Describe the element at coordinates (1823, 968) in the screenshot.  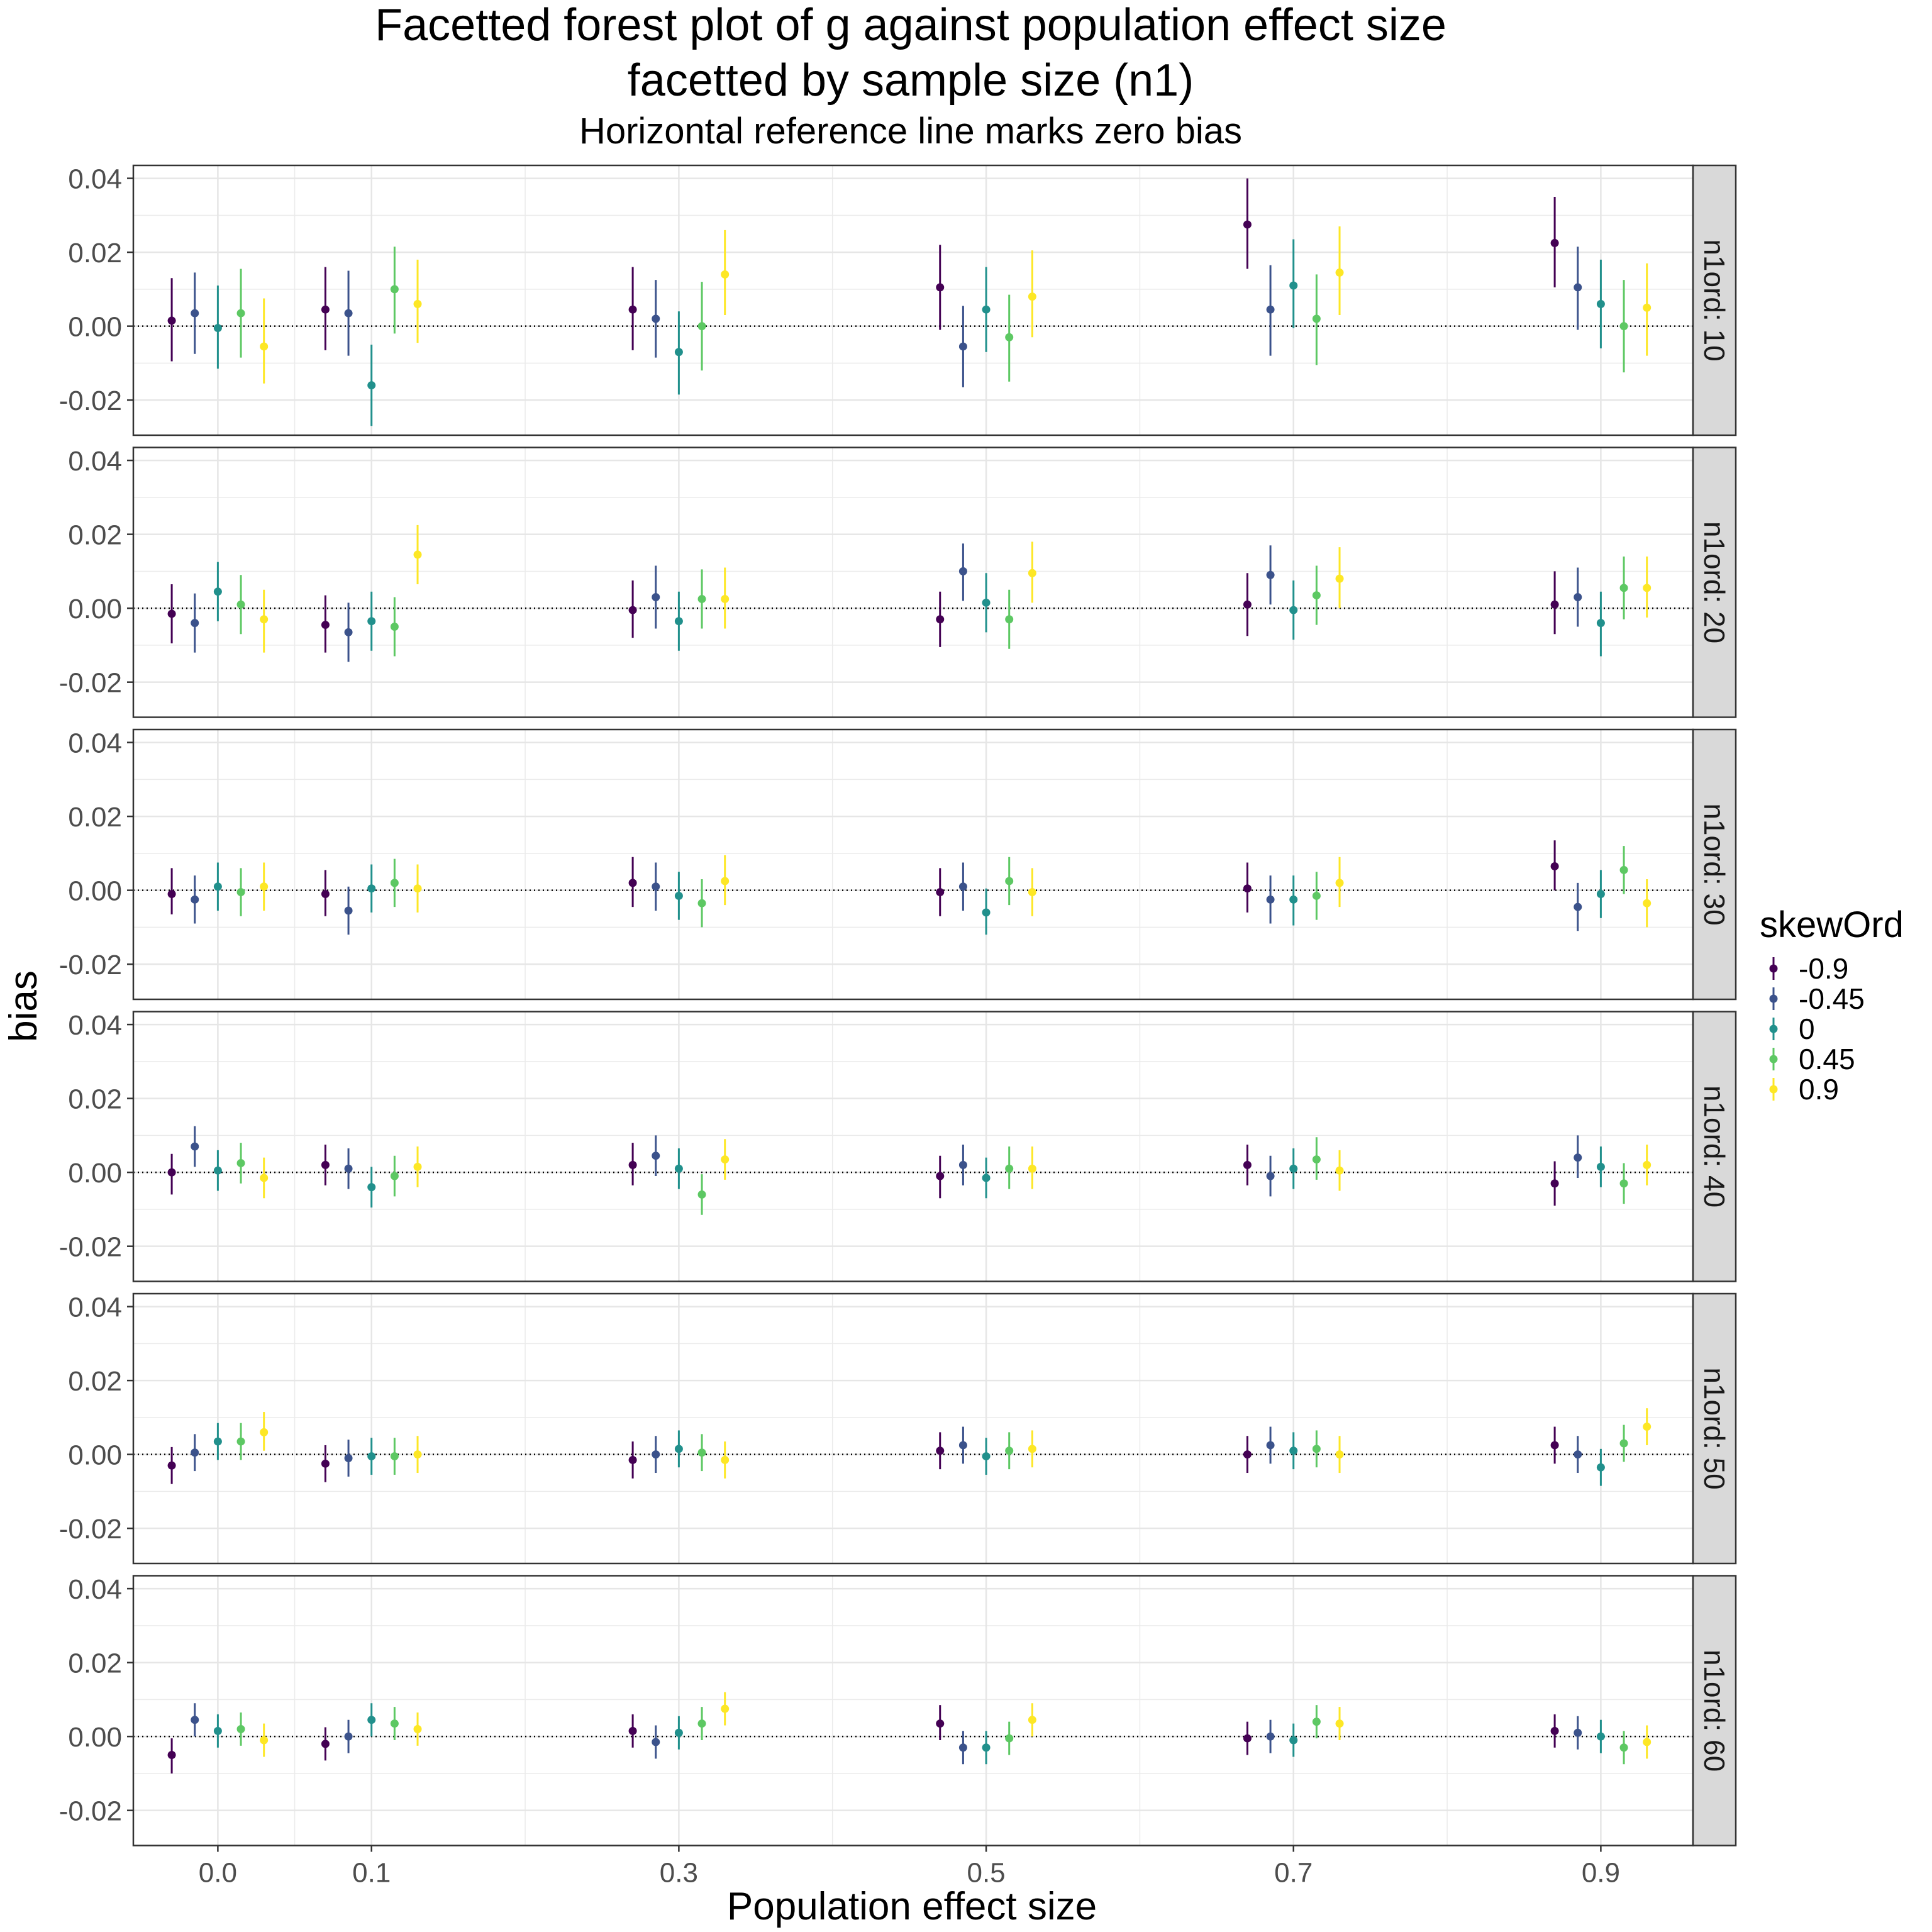
I see `legend-label: -0.9` at that location.